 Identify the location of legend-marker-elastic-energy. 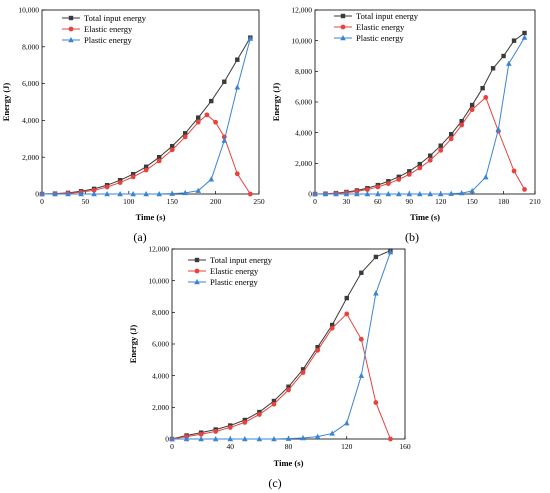
(197, 271).